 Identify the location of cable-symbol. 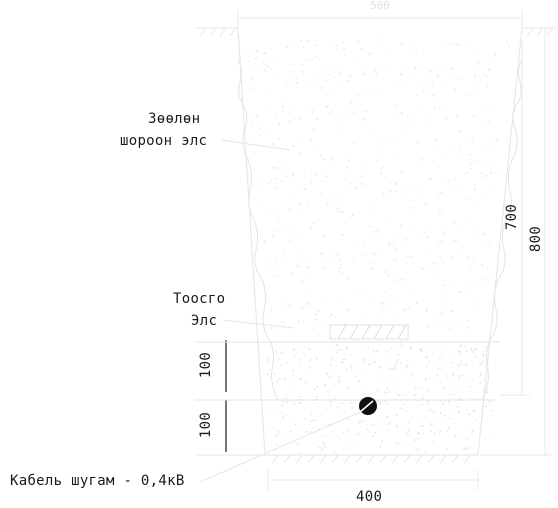
(368, 406).